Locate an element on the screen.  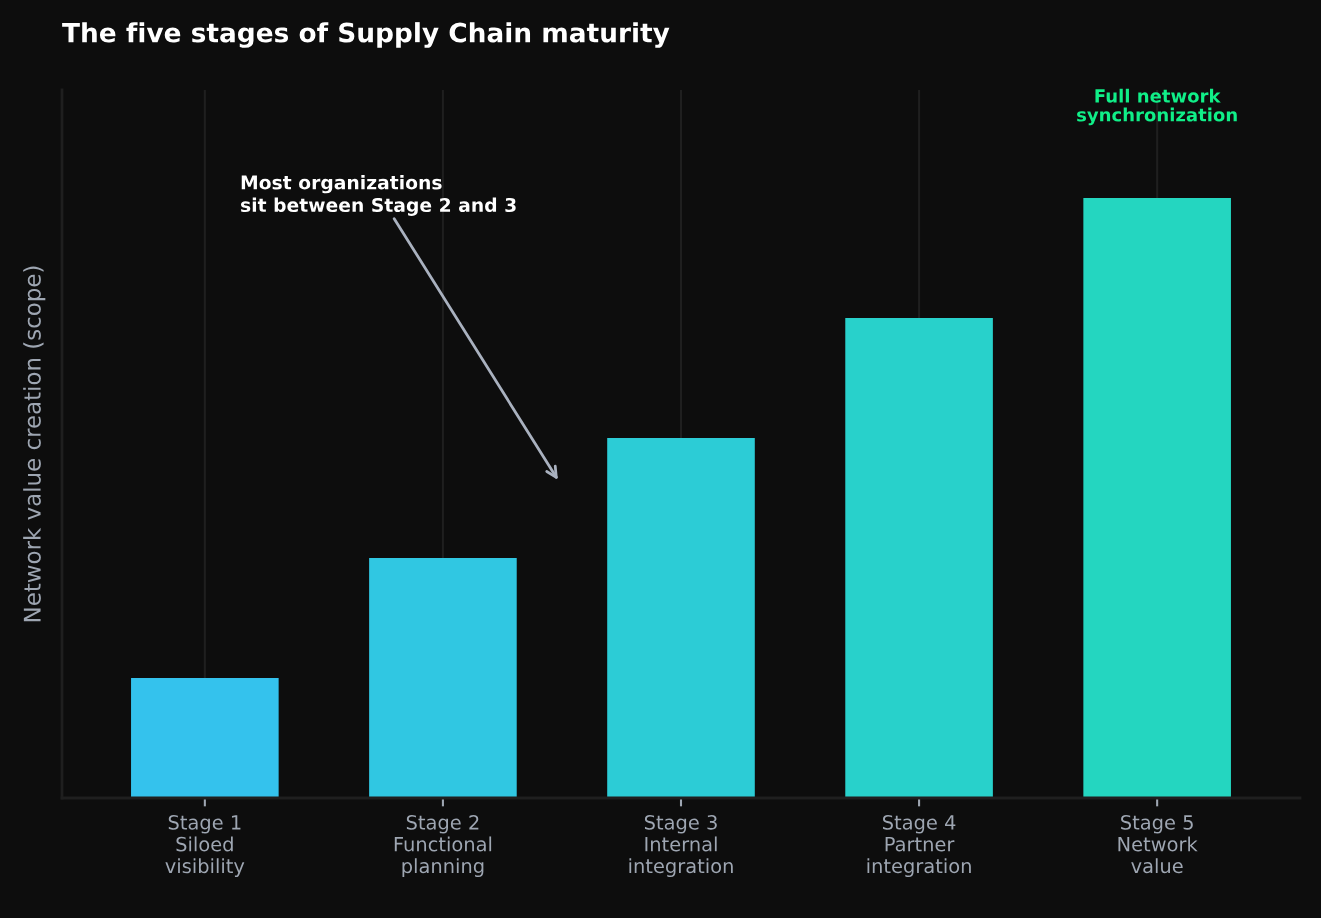
y-axis-title: Network value creation (scope) is located at coordinates (34, 444).